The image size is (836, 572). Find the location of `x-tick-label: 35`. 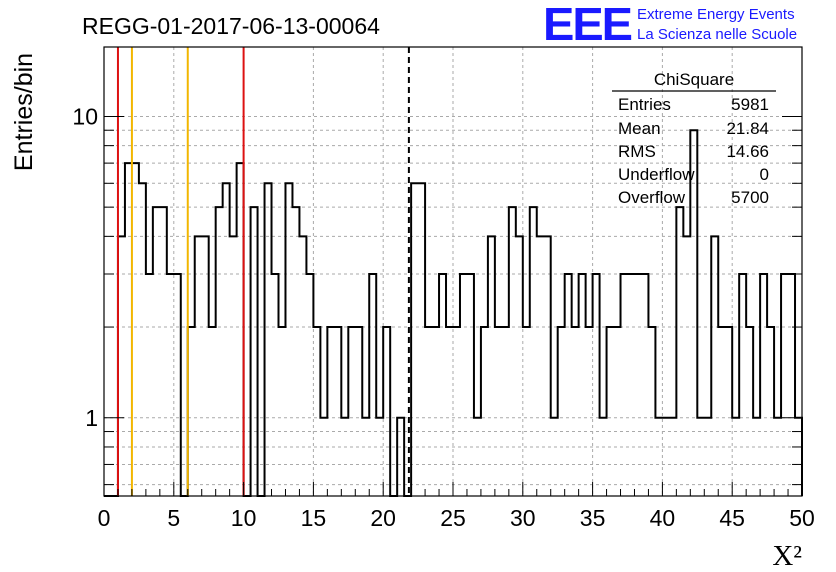

x-tick-label: 35 is located at coordinates (593, 518).